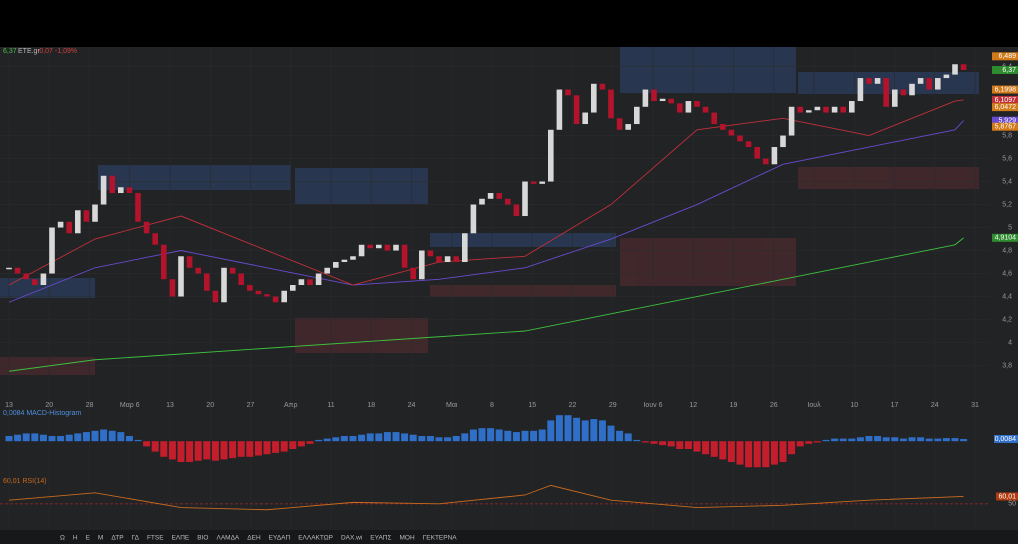  What do you see at coordinates (202, 538) in the screenshot?
I see `toolbar-tab: ΒΙΟ` at bounding box center [202, 538].